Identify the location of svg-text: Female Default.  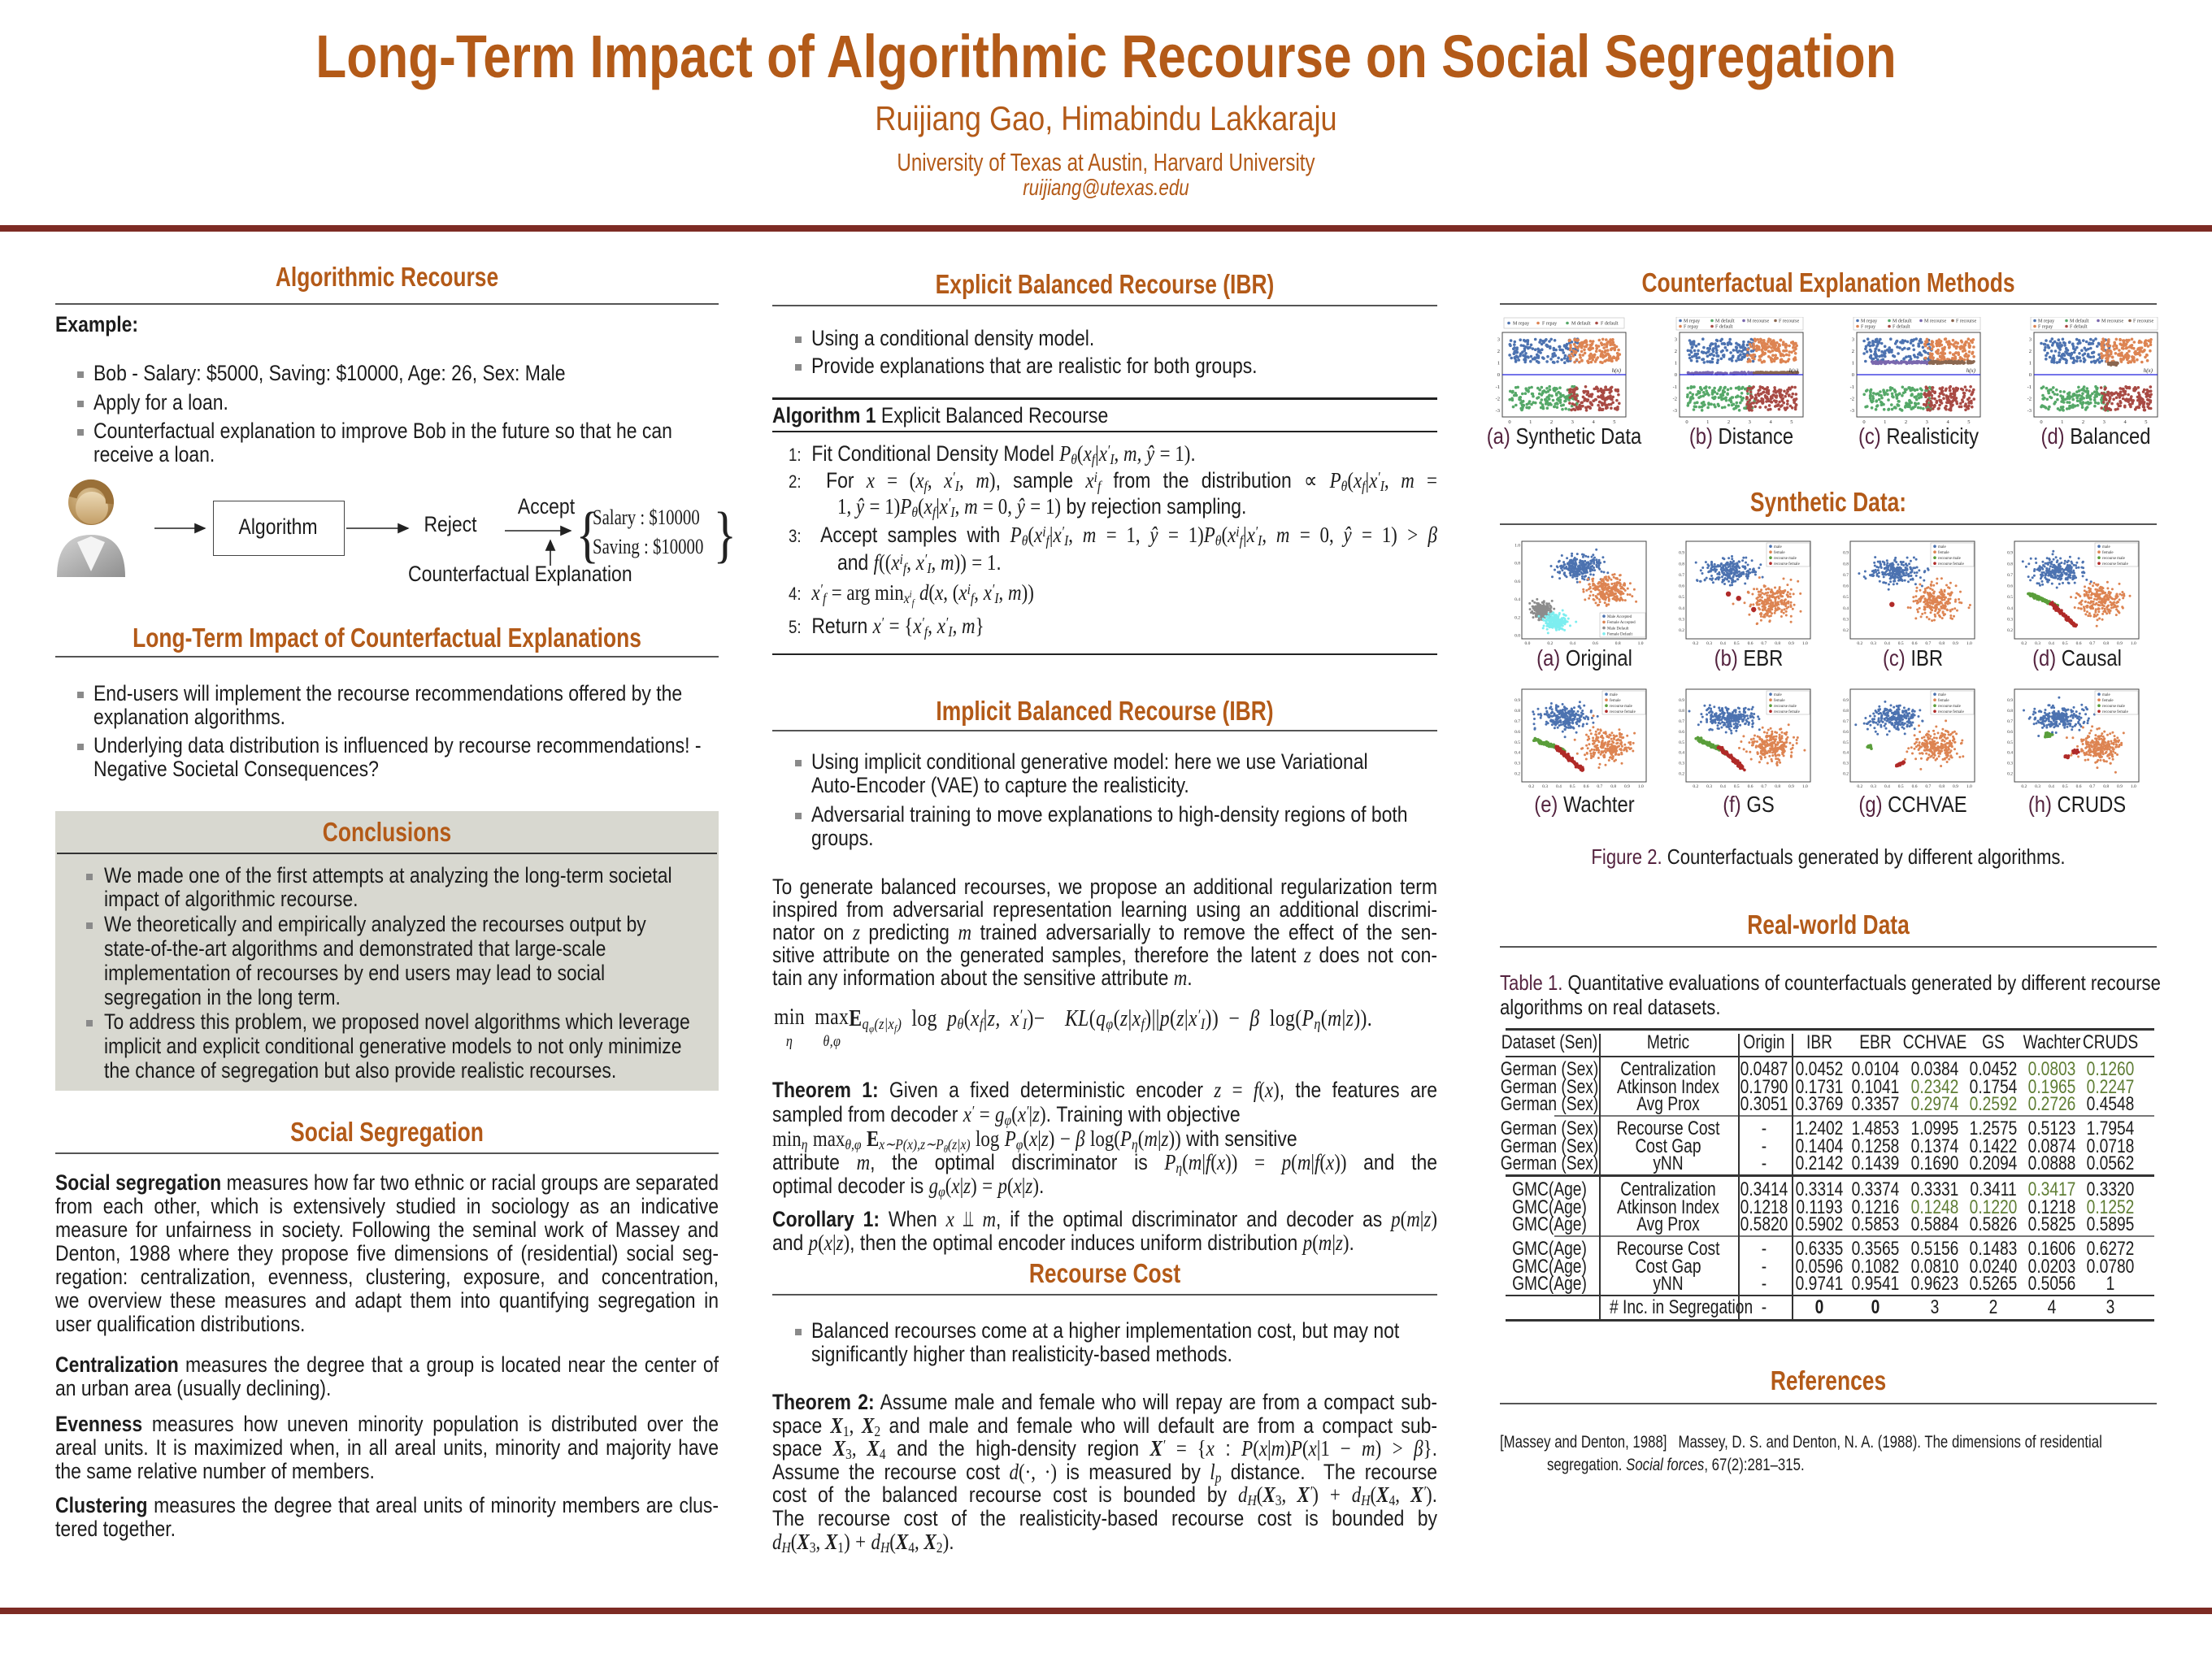
(1620, 635).